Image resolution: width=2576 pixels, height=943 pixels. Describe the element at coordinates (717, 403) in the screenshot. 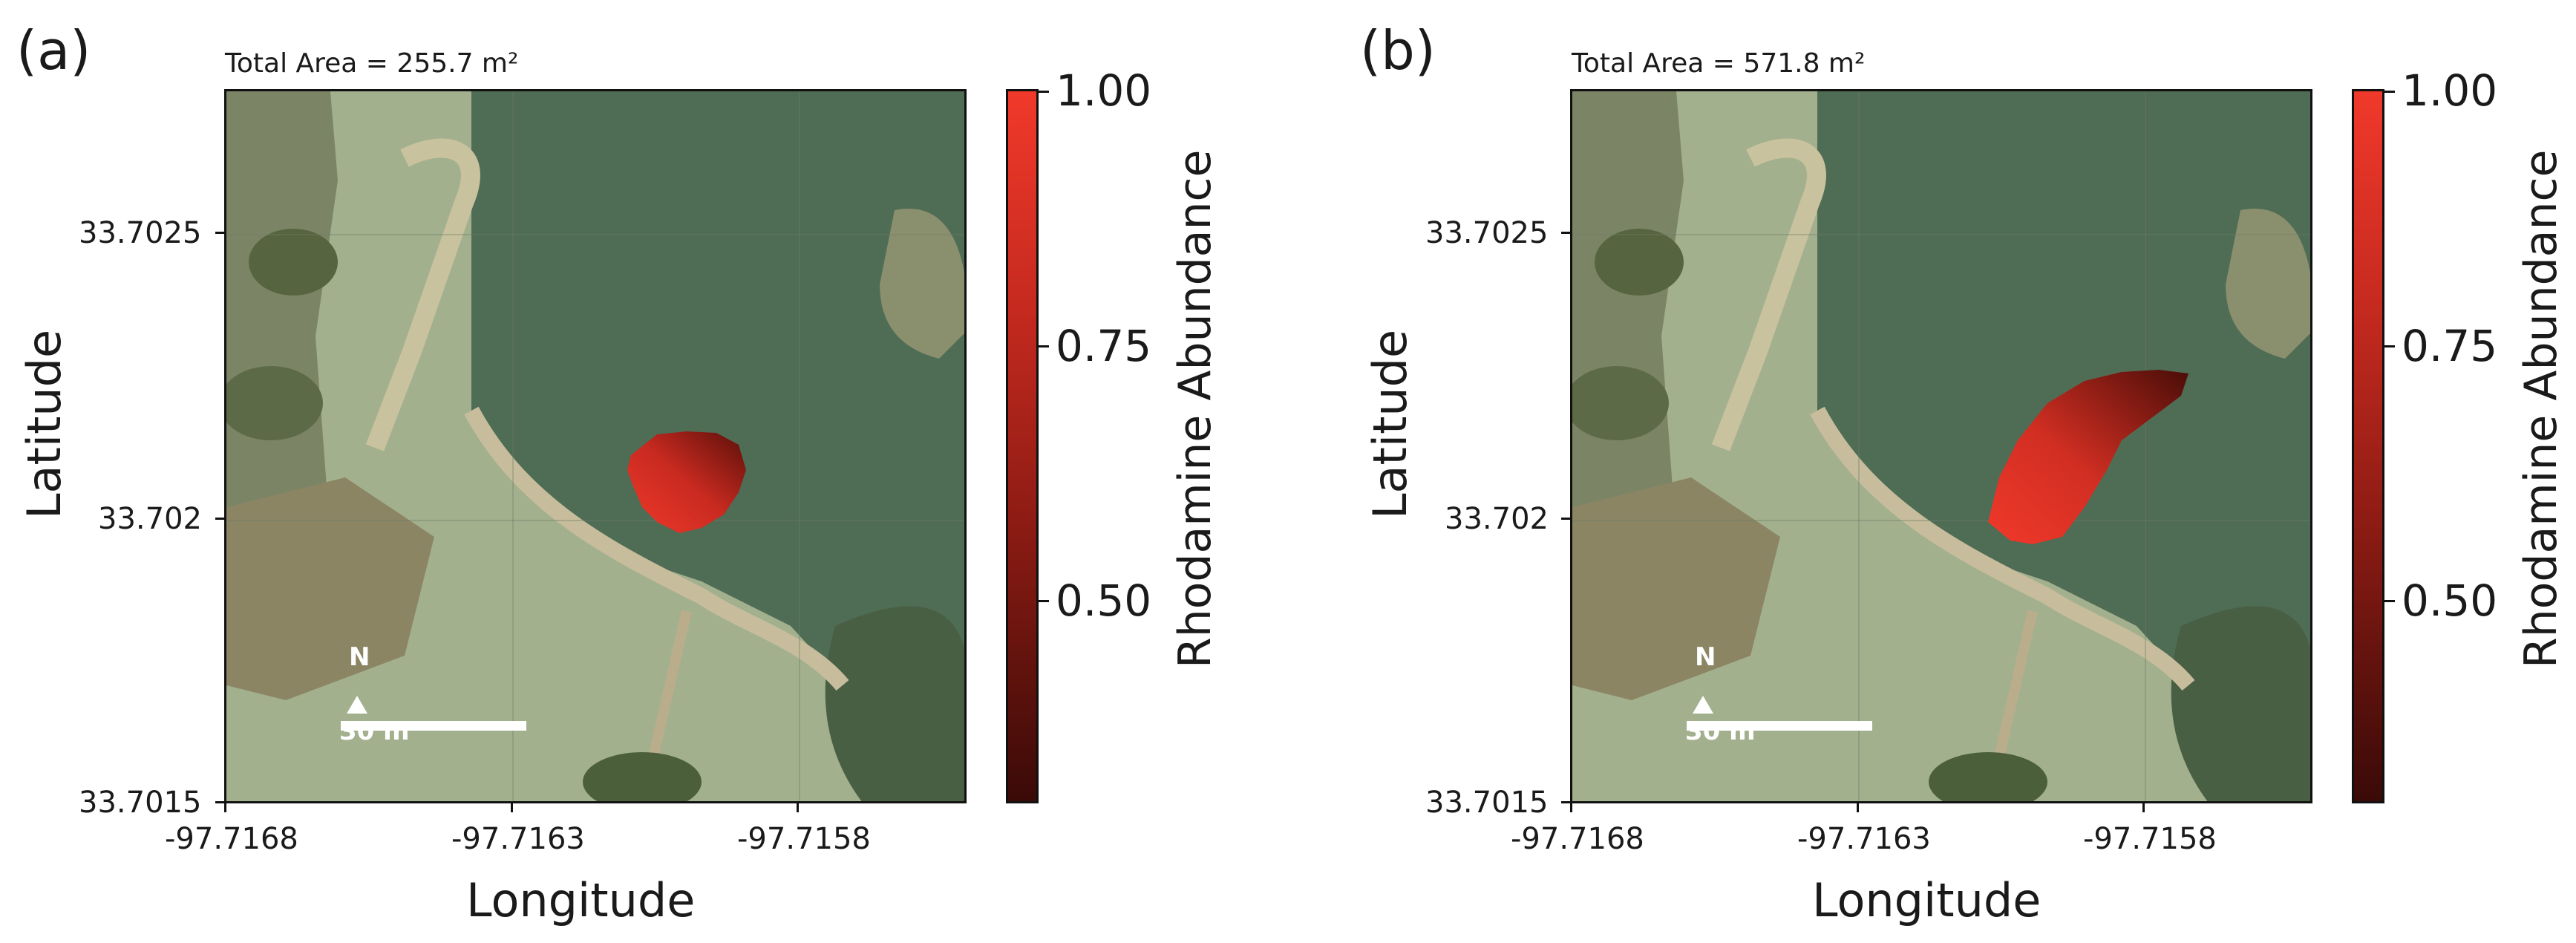

I see `pond` at that location.